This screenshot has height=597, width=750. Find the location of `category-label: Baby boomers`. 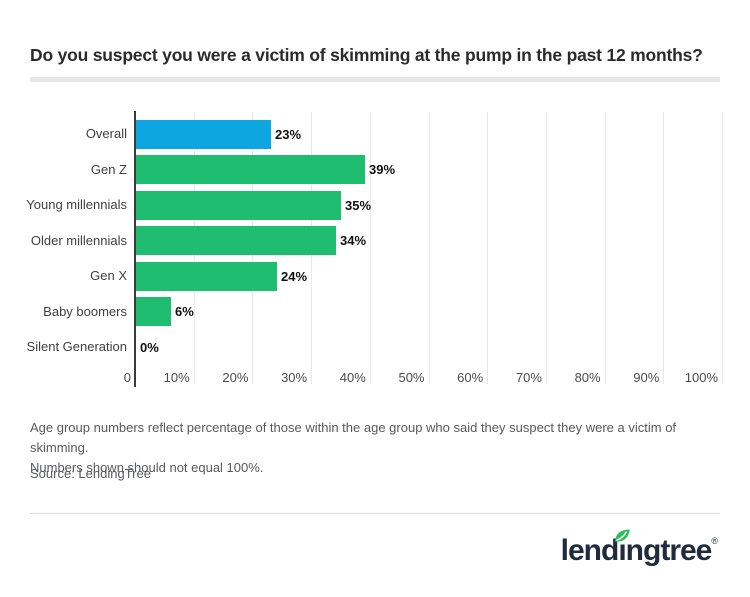

category-label: Baby boomers is located at coordinates (85, 311).